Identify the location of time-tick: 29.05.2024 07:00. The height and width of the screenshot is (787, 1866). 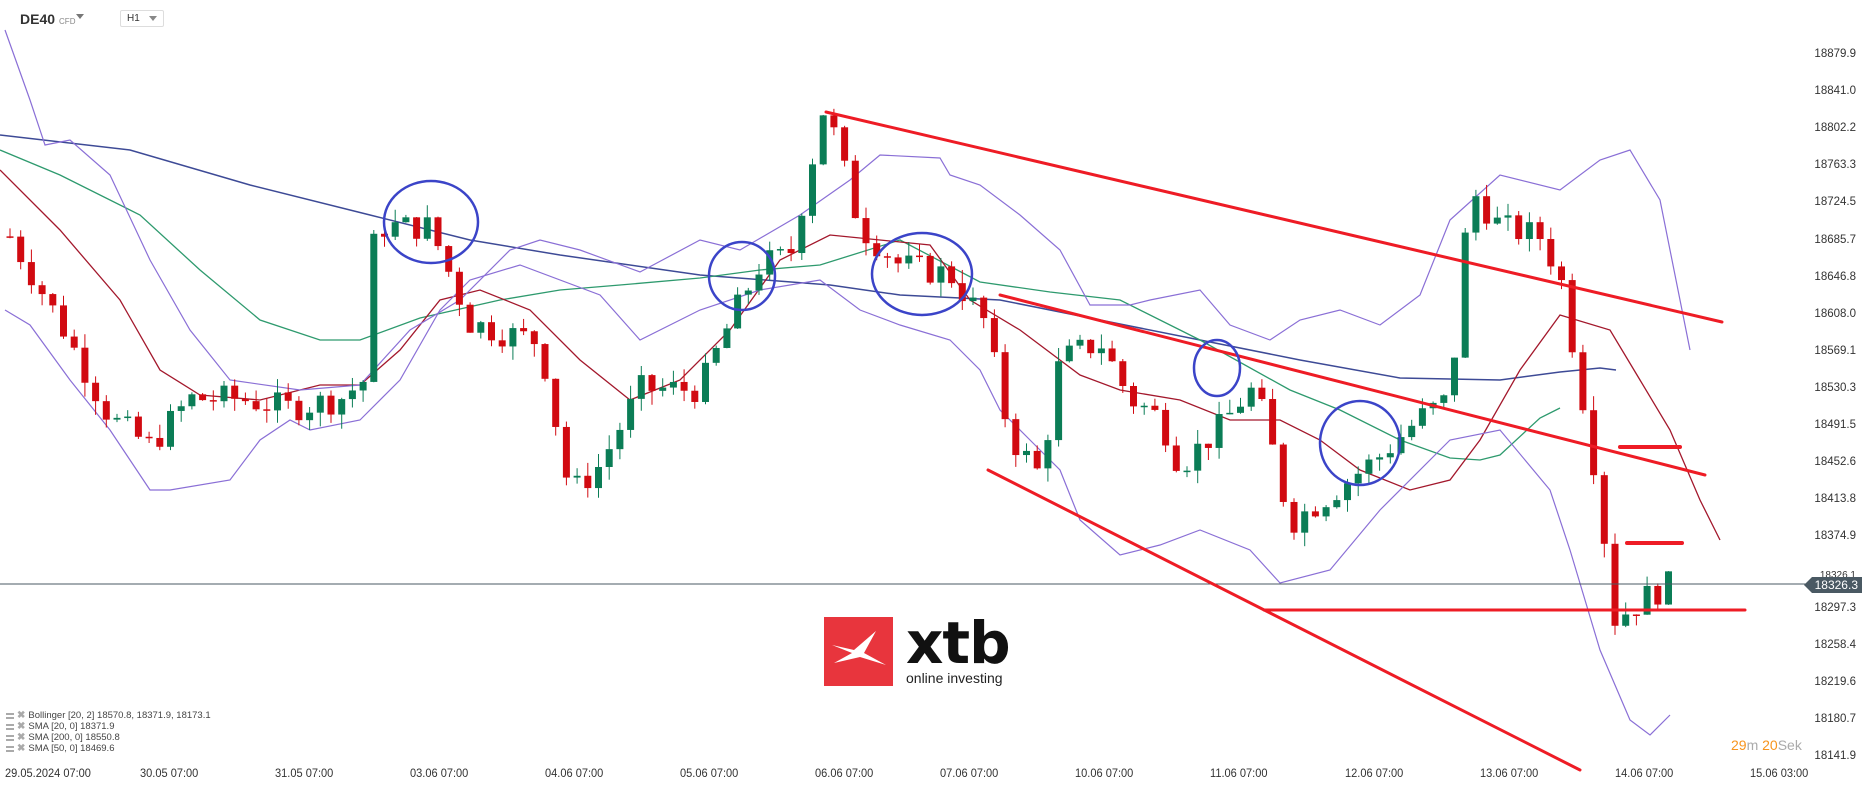
(48, 773).